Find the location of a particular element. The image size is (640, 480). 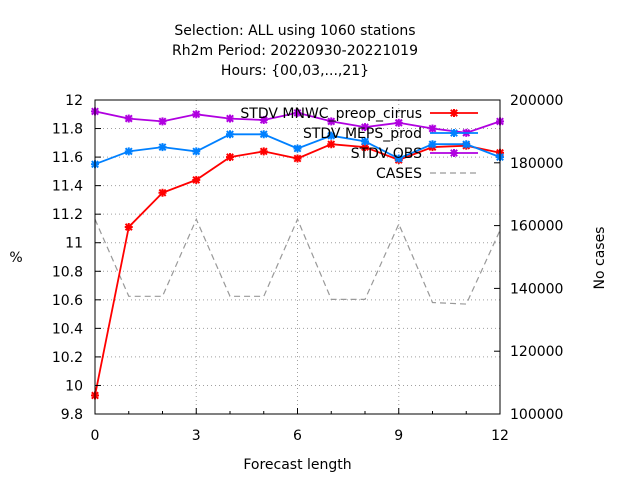

title-line: Rh2m Period: 20220930-20221019 is located at coordinates (295, 51).